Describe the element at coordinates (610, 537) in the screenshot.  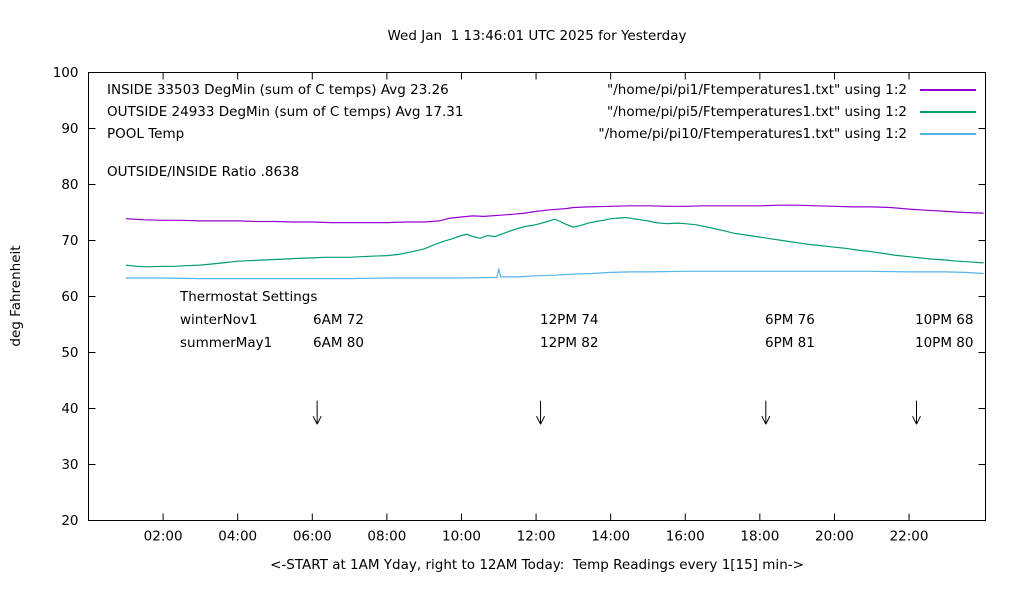
I see `x-tick-label: 14:00` at that location.